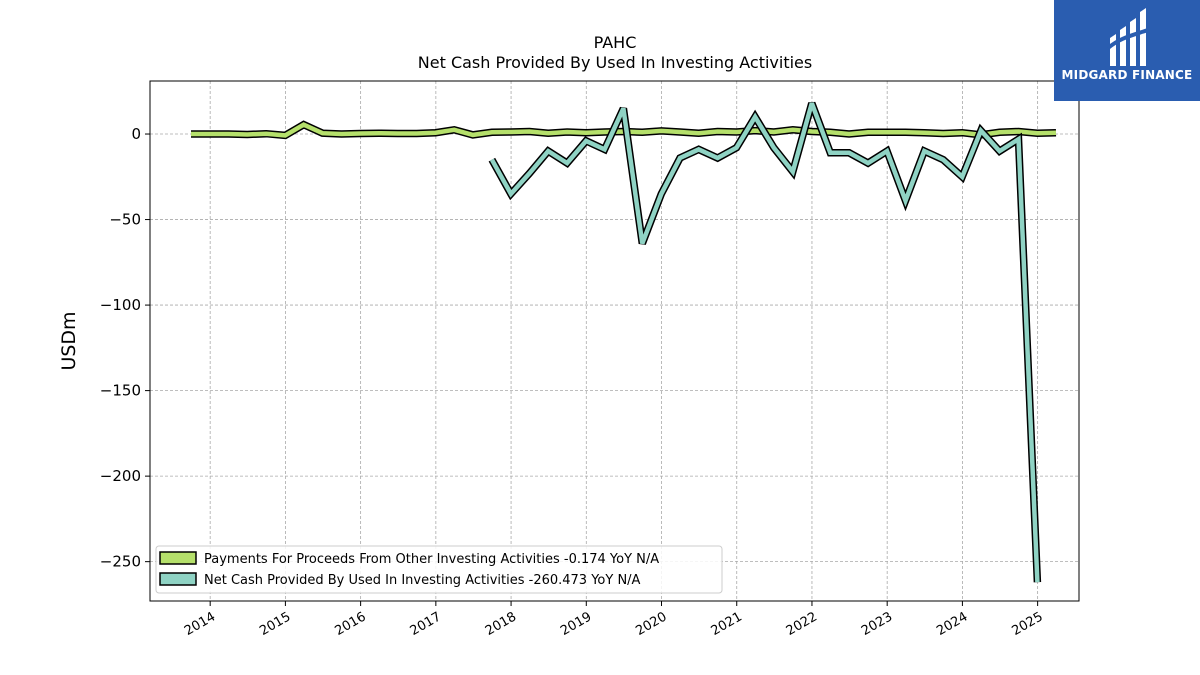 The height and width of the screenshot is (675, 1200). What do you see at coordinates (200, 624) in the screenshot?
I see `x-tick-label: 2014` at bounding box center [200, 624].